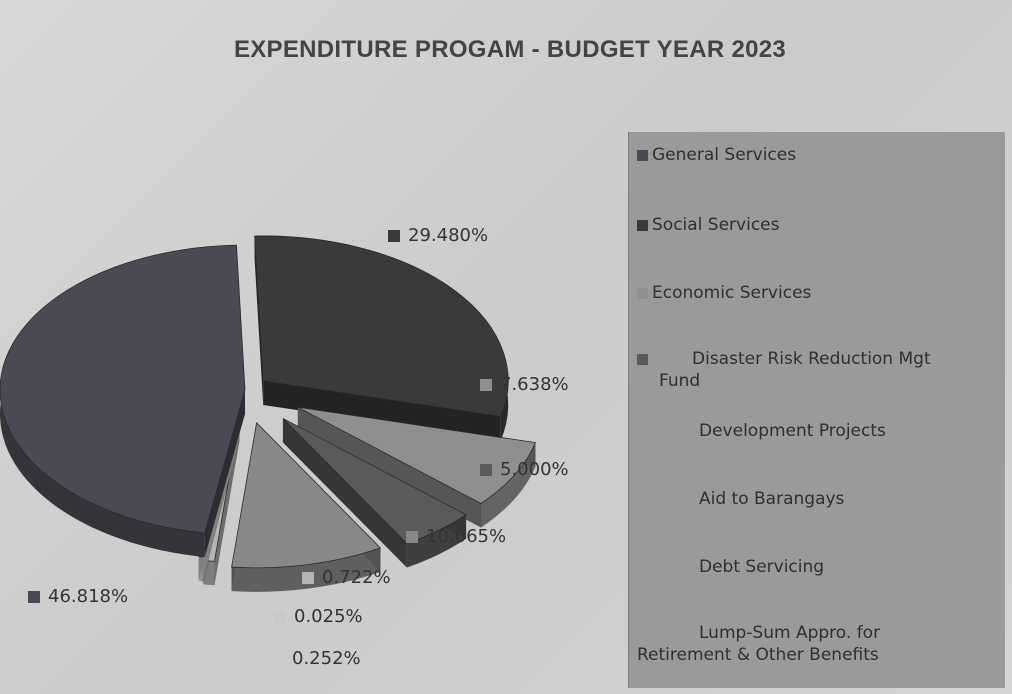 The width and height of the screenshot is (1012, 694). I want to click on pie-slice-general-services, so click(123, 401).